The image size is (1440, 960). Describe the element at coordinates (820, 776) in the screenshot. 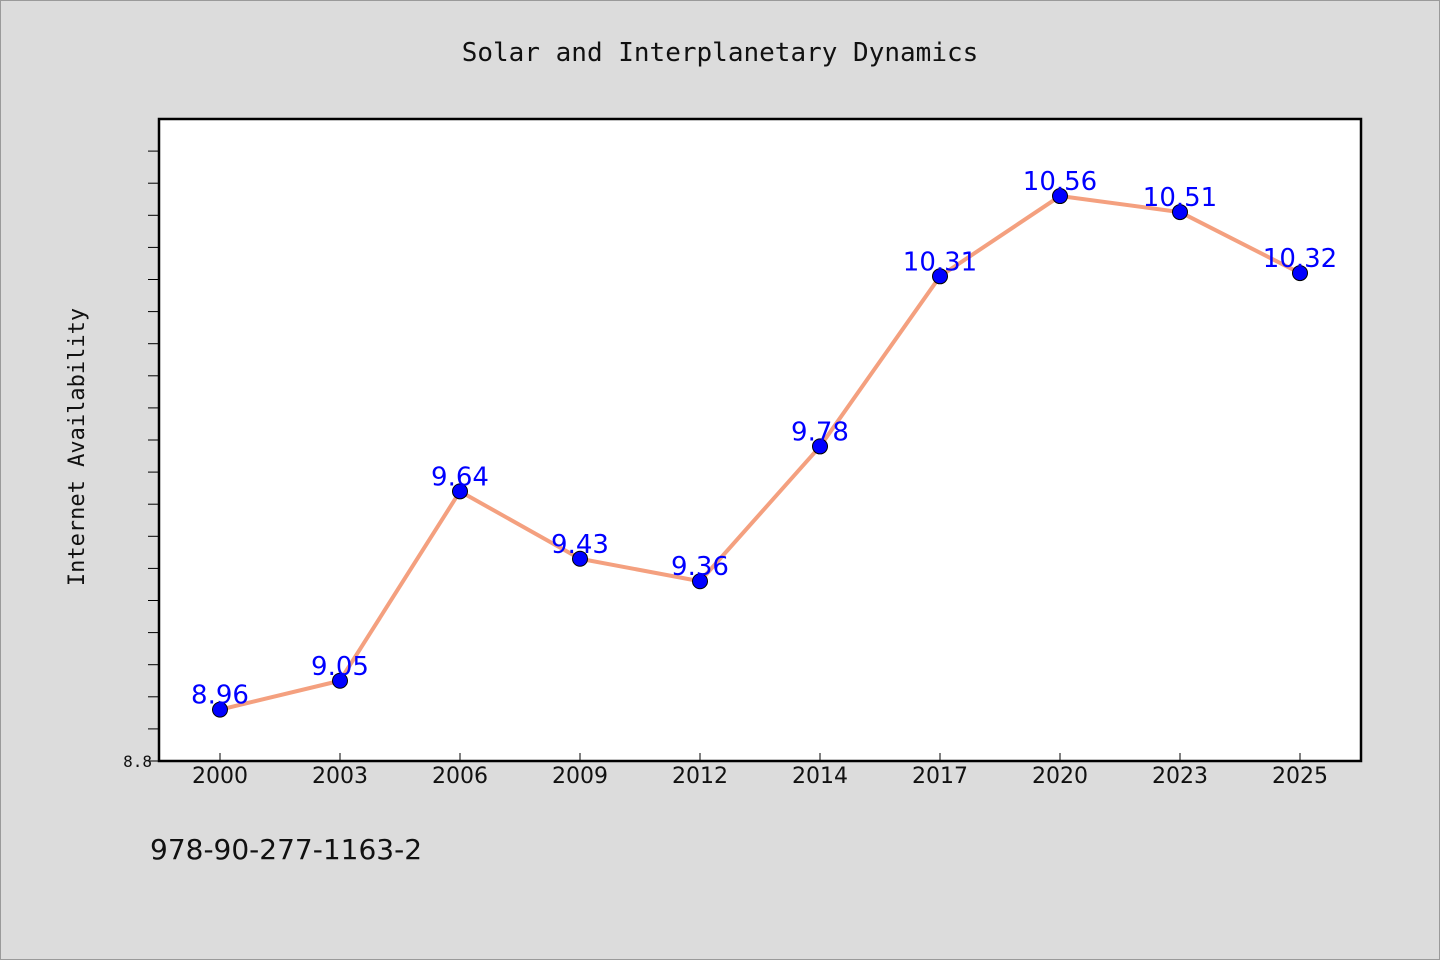

I see `x-tick-label: 2014` at that location.